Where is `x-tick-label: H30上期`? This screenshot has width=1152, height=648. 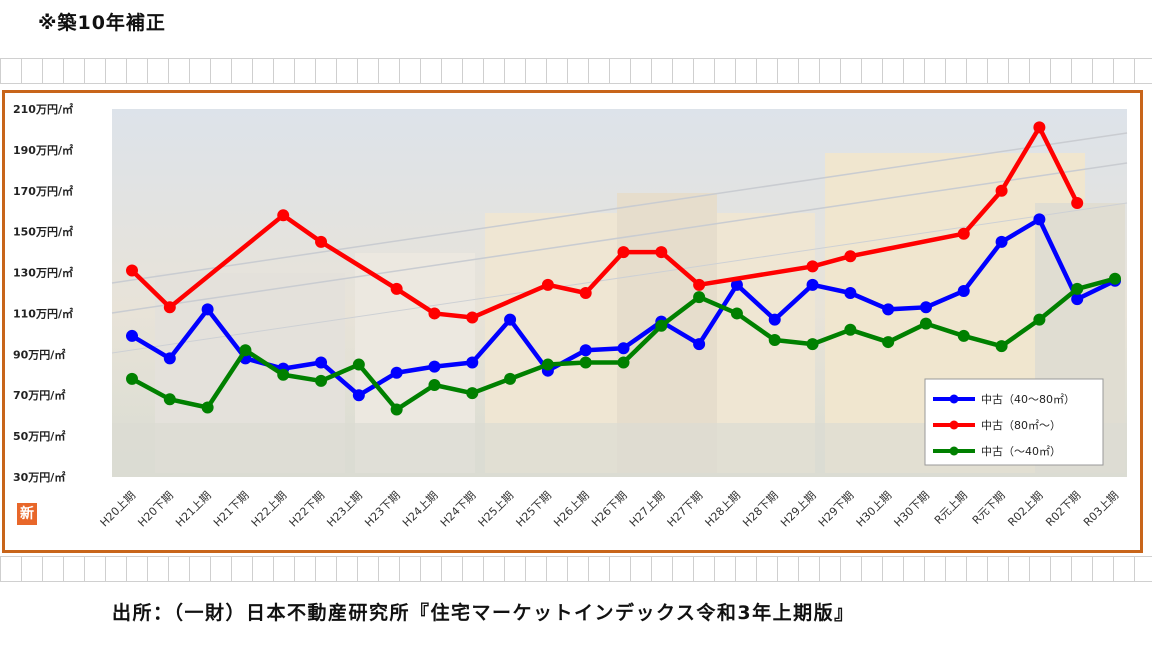 x-tick-label: H30上期 is located at coordinates (874, 509).